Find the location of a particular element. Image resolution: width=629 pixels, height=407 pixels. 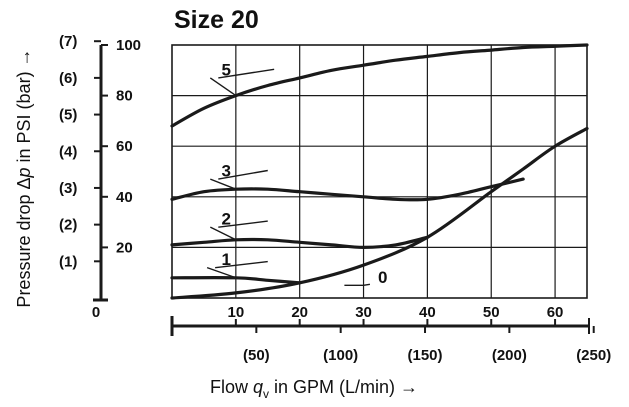

y-secondary-tick-label: (2) is located at coordinates (68, 225).